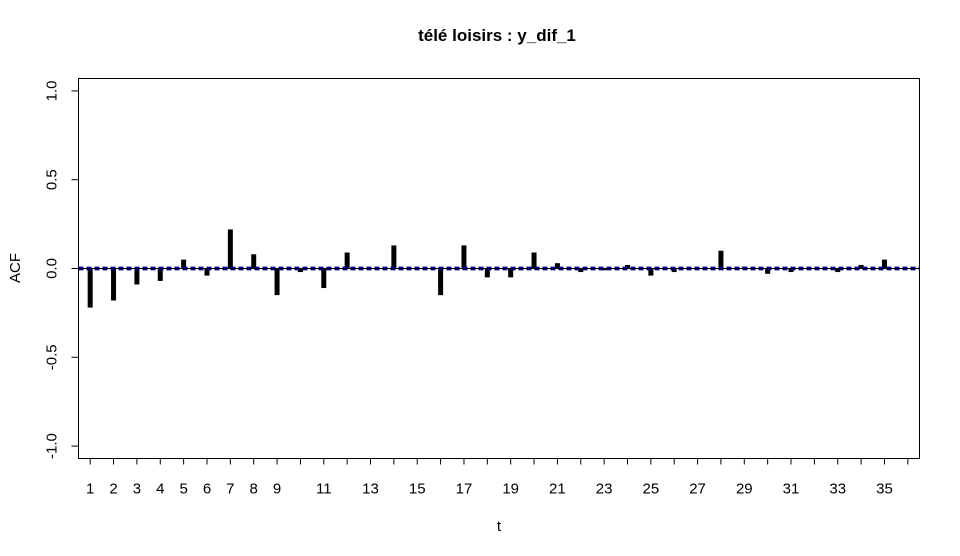 This screenshot has width=960, height=556. What do you see at coordinates (52, 91) in the screenshot?
I see `y-tick-label: 1.0` at bounding box center [52, 91].